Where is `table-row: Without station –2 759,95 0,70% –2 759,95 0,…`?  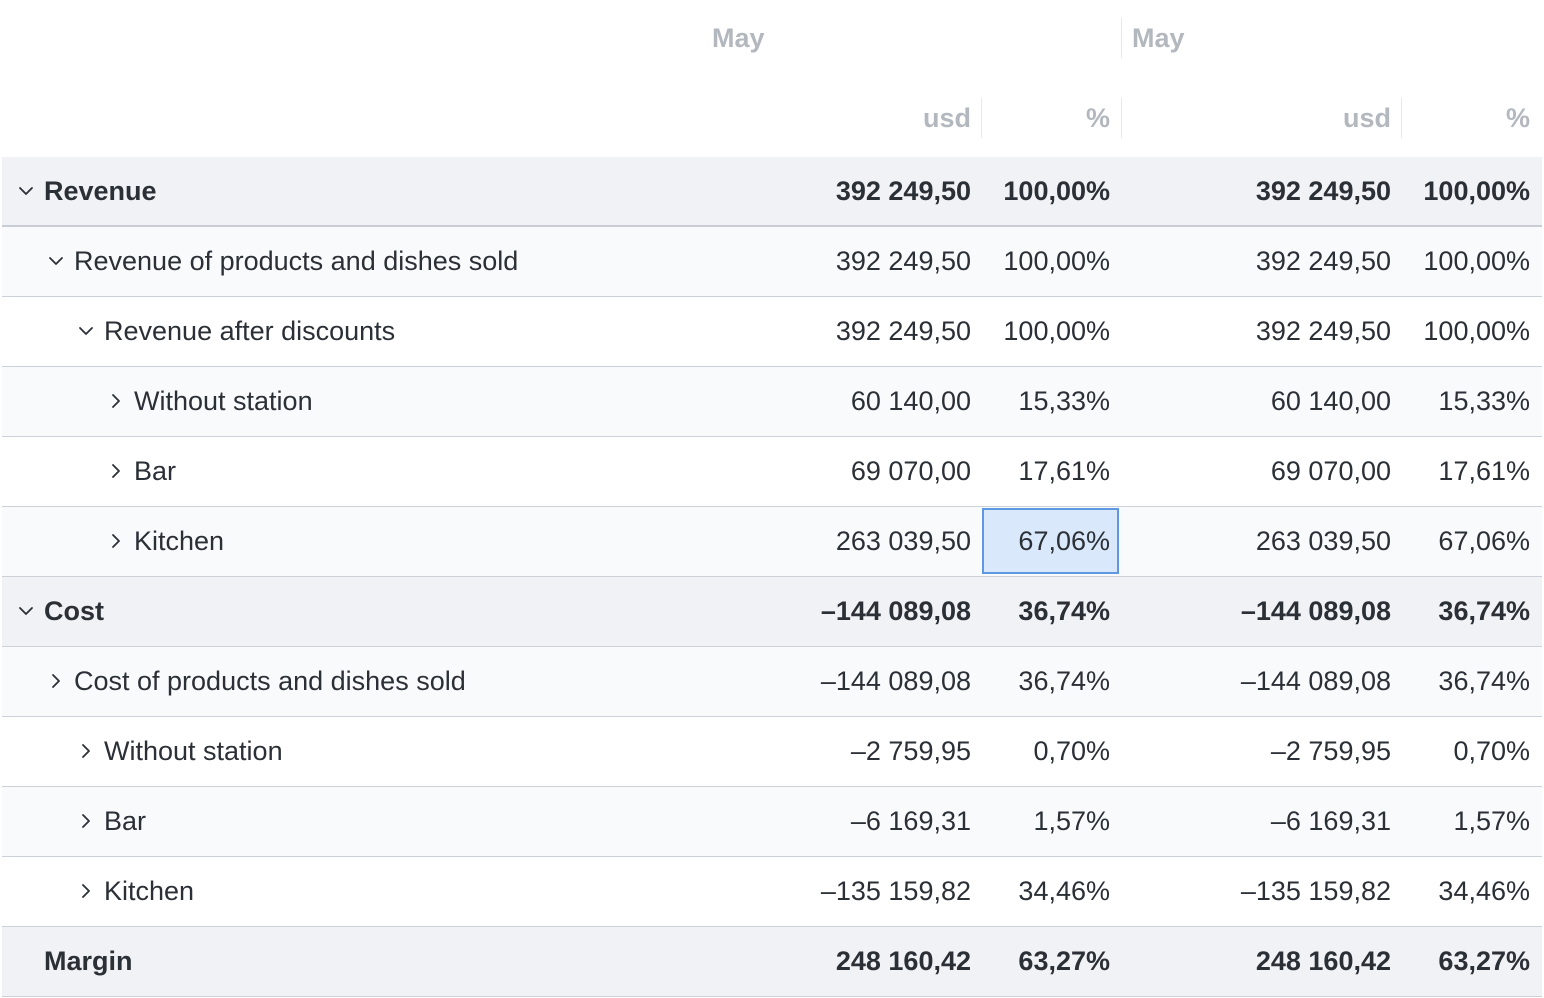 table-row: Without station –2 759,95 0,70% –2 759,95 0,… is located at coordinates (772, 752).